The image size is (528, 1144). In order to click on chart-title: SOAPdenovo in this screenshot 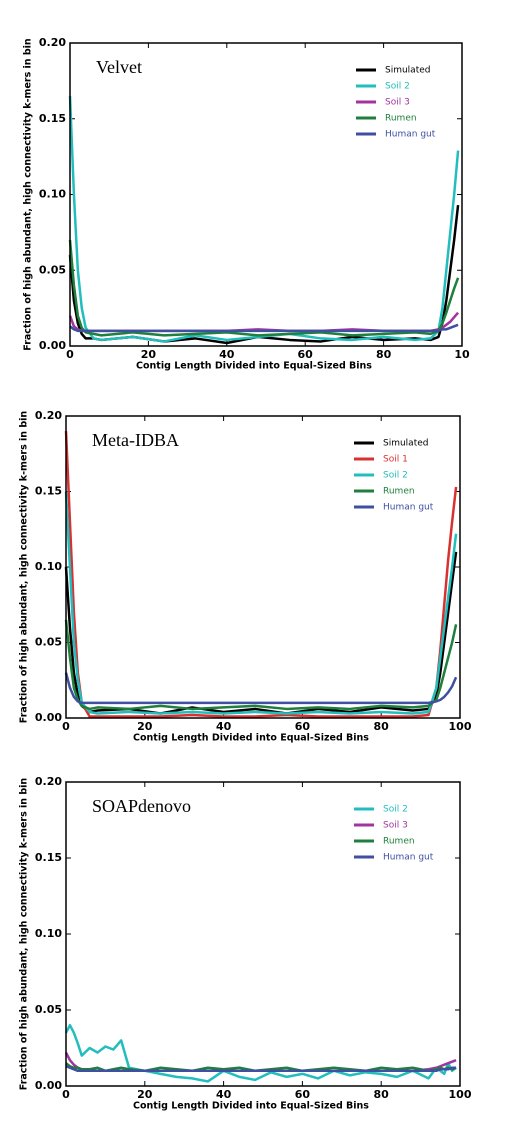, I will do `click(141, 806)`.